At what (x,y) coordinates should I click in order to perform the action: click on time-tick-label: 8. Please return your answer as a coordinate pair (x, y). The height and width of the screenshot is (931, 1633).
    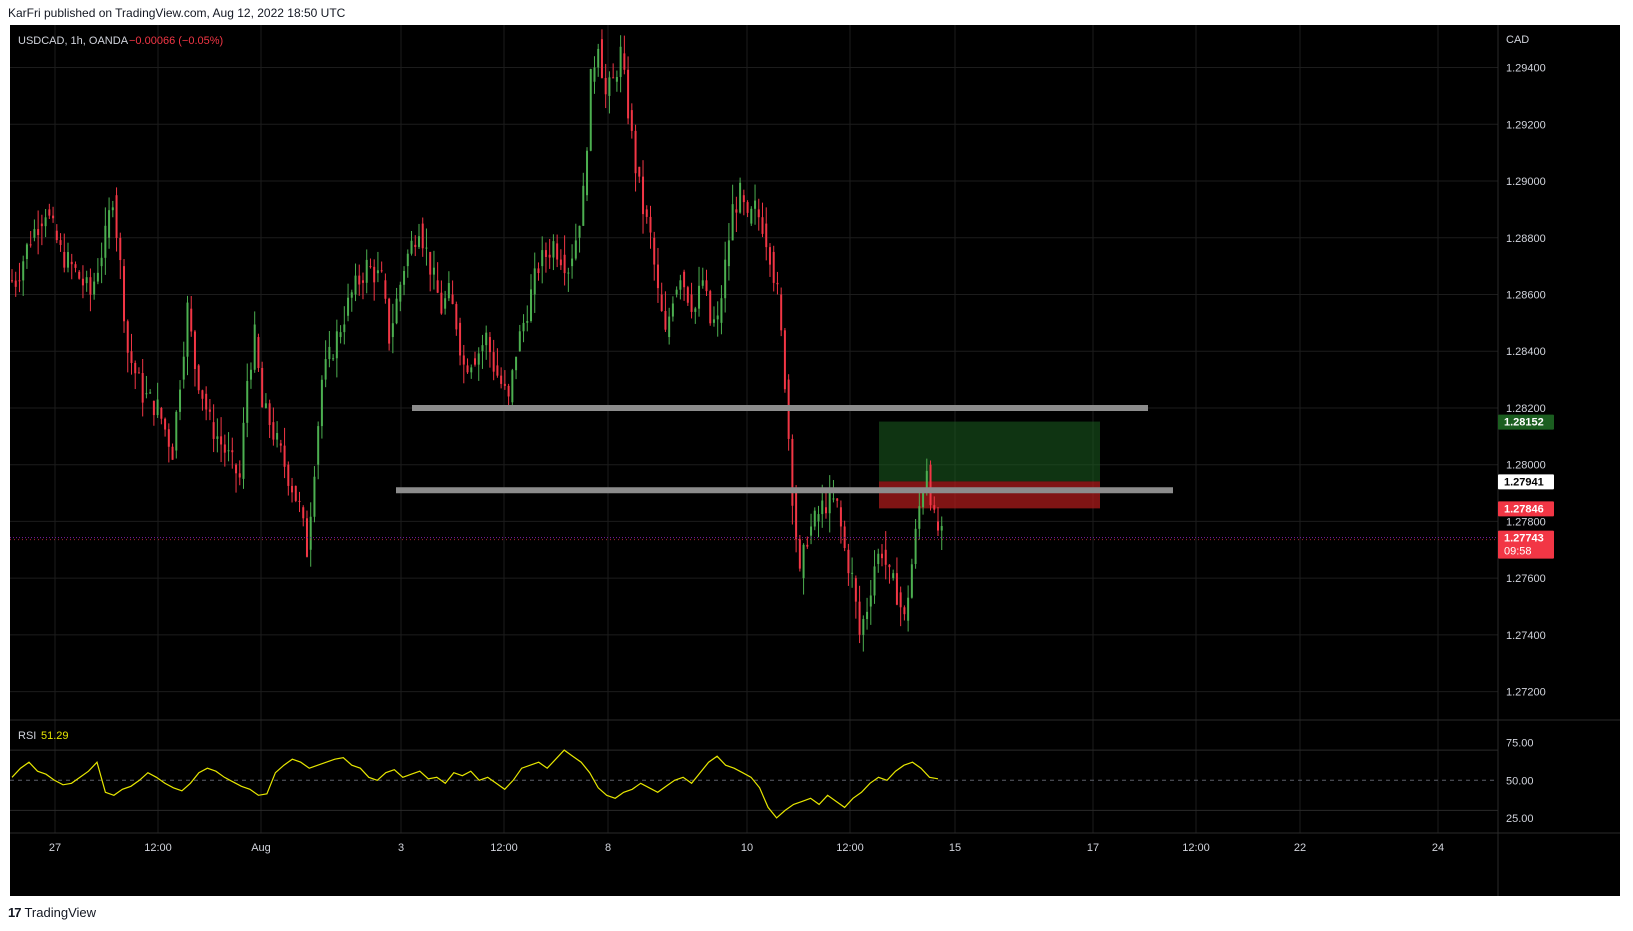
    Looking at the image, I should click on (608, 848).